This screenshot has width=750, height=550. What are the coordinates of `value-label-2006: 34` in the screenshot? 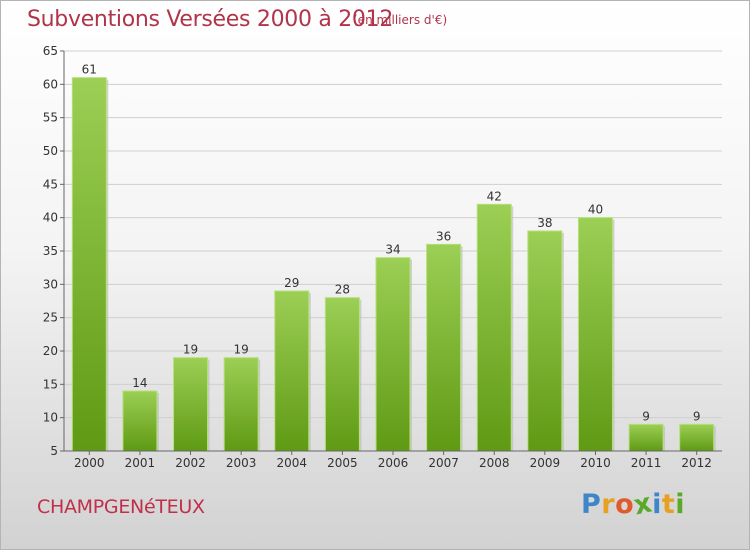 It's located at (392, 250).